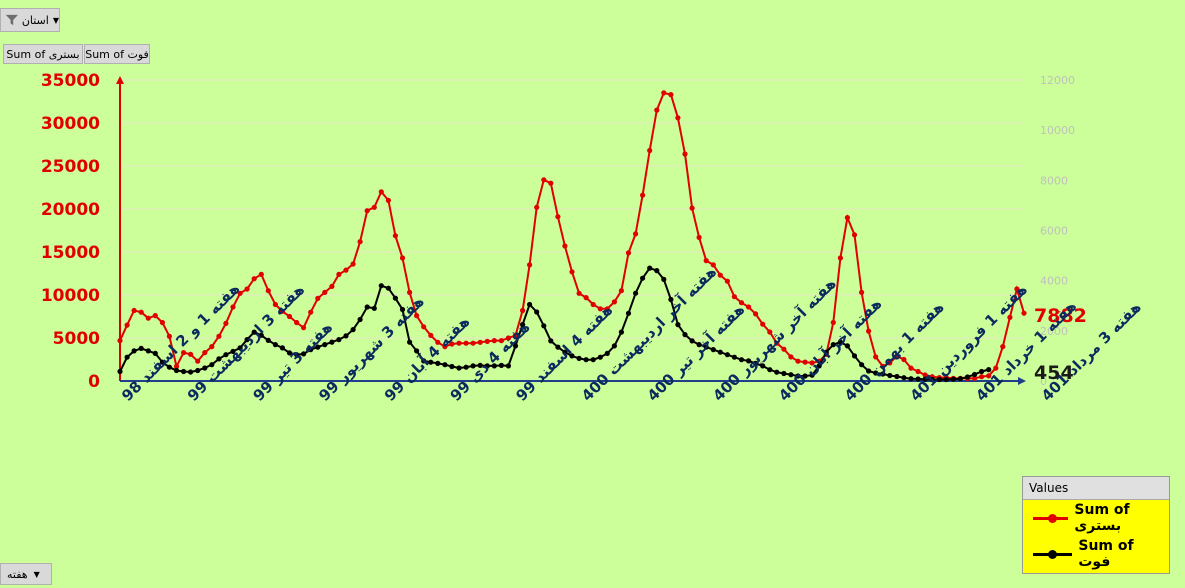 The height and width of the screenshot is (588, 1185). Describe the element at coordinates (1096, 488) in the screenshot. I see `legend-title: Values` at that location.